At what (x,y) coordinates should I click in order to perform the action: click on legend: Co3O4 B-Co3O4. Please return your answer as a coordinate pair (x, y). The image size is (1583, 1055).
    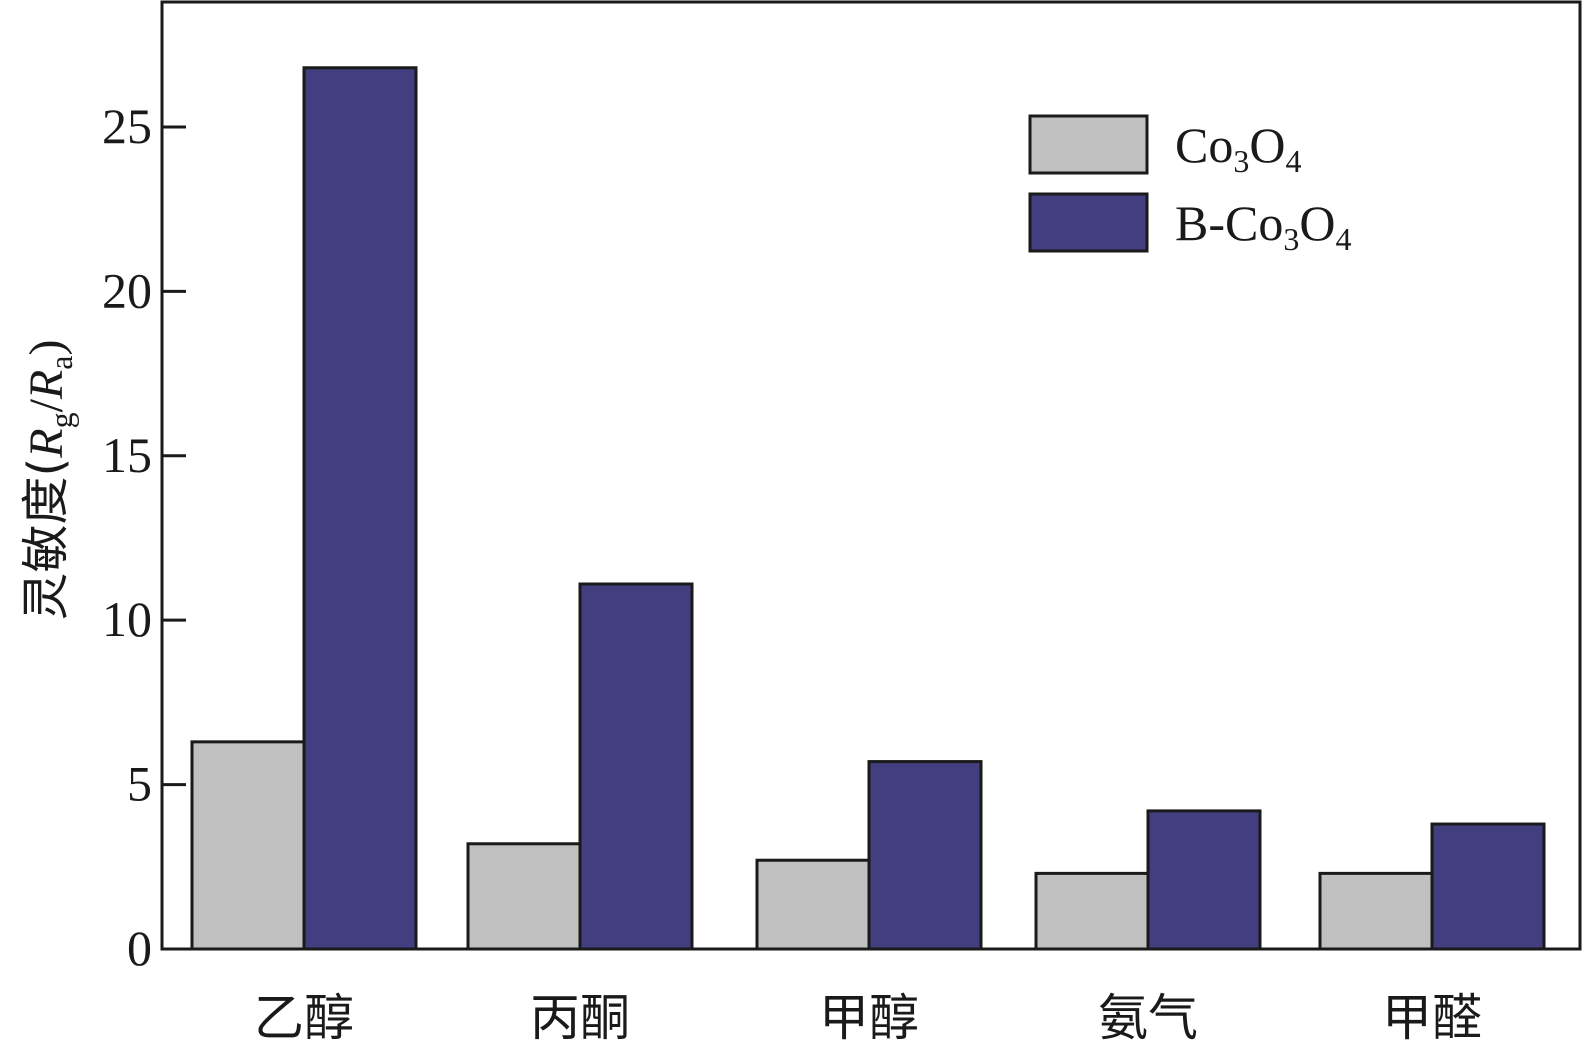
    Looking at the image, I should click on (1189, 185).